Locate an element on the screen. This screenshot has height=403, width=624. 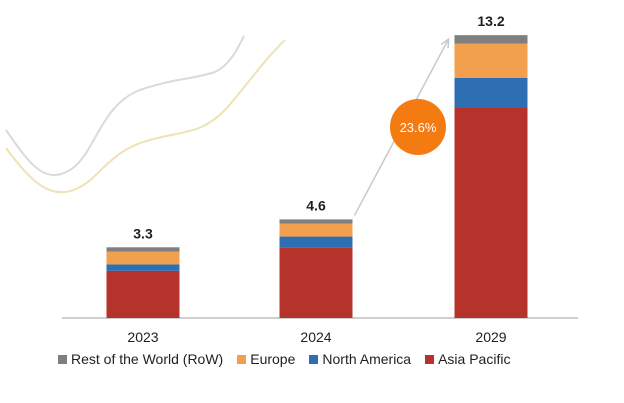
legend-item: Rest of the World (RoW) is located at coordinates (140, 359).